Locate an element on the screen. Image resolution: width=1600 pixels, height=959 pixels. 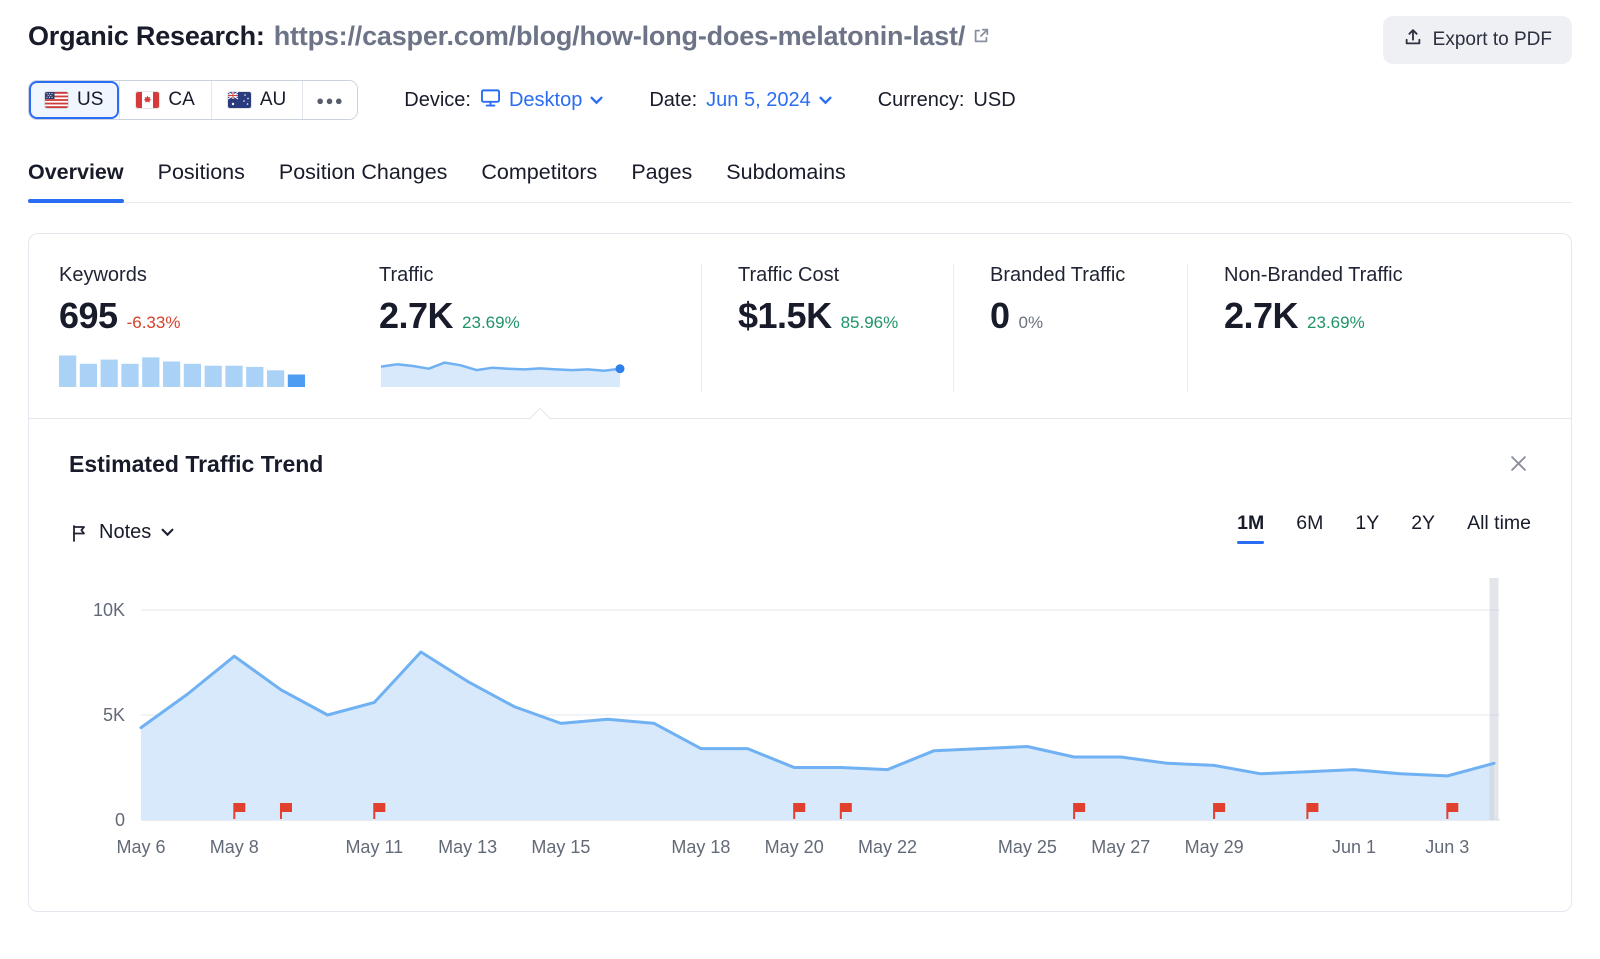
more-countries-label: ●●● is located at coordinates (330, 100).